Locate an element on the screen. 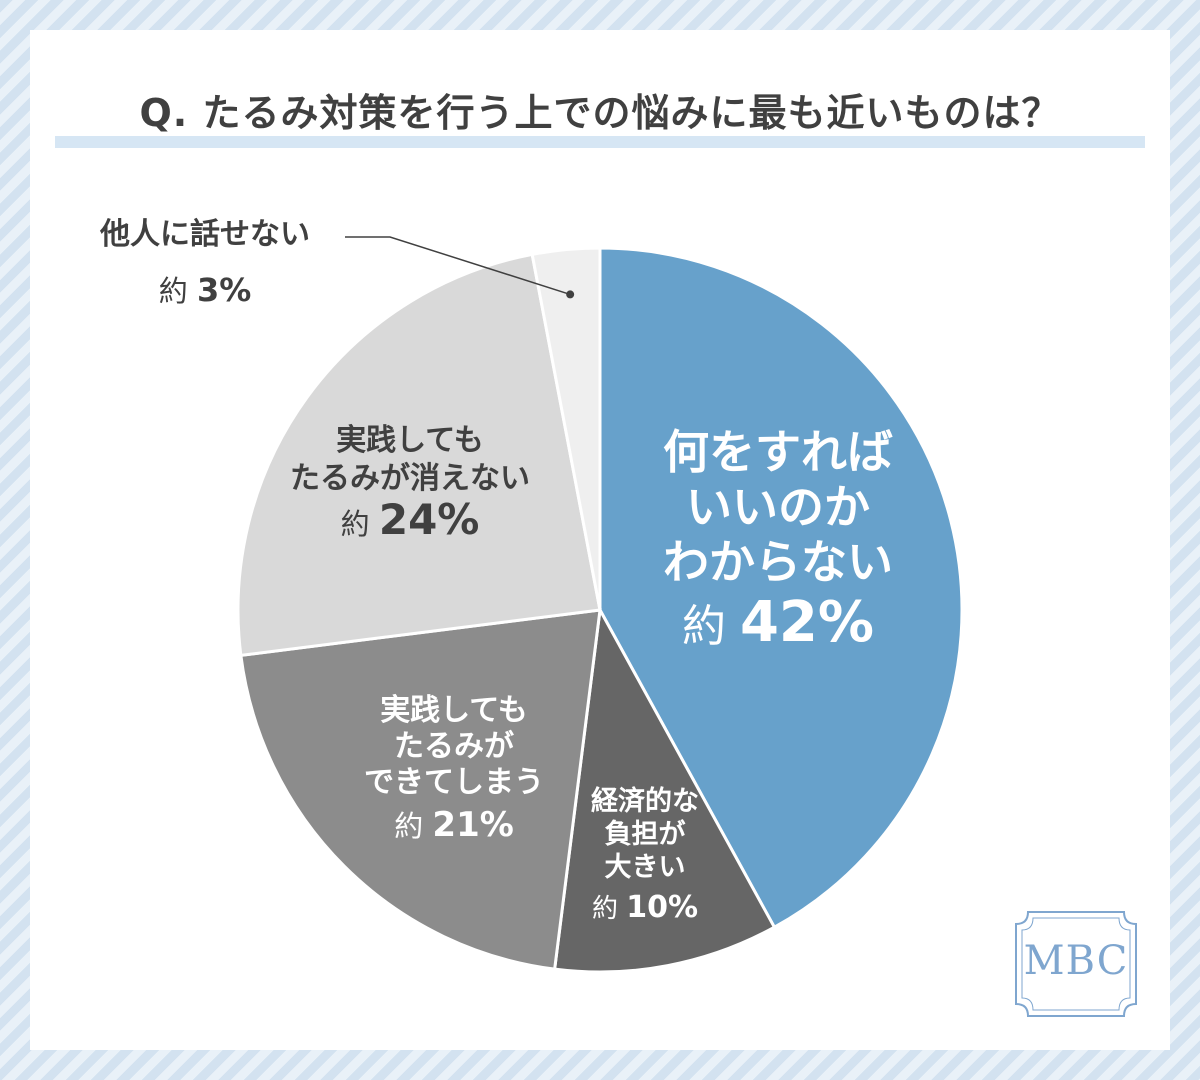 This screenshot has width=1200, height=1080. slice-label-line: いいのか is located at coordinates (778, 507).